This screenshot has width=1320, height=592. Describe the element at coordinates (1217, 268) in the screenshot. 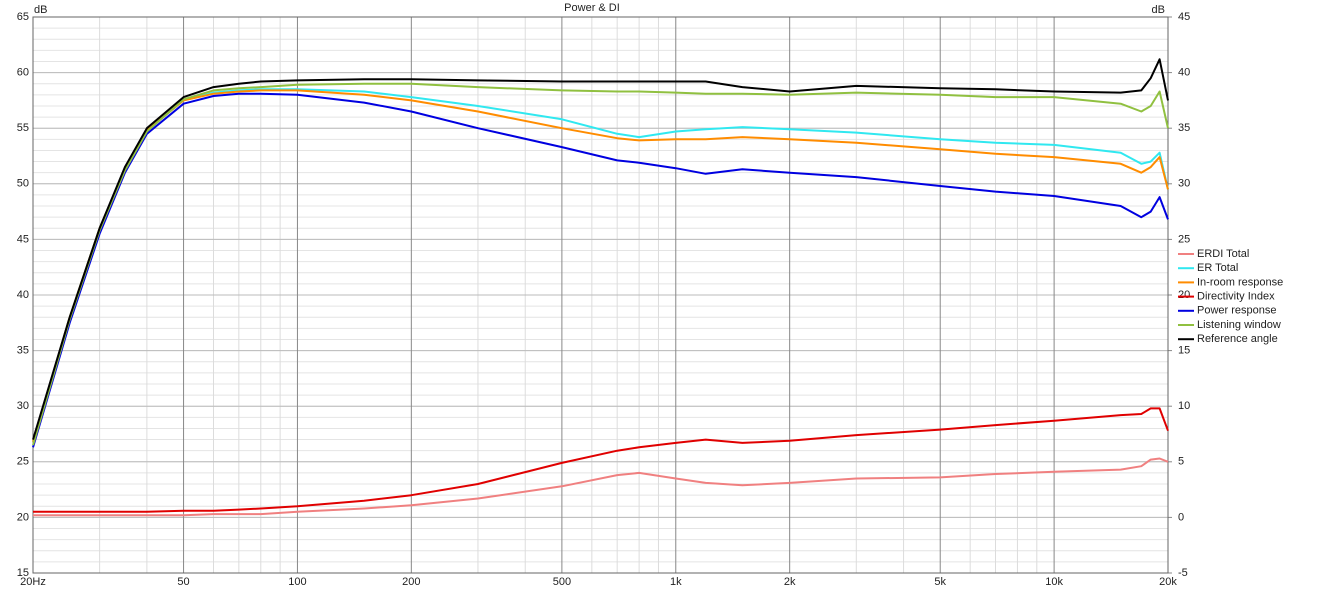

I see `legend-label: ER Total` at that location.